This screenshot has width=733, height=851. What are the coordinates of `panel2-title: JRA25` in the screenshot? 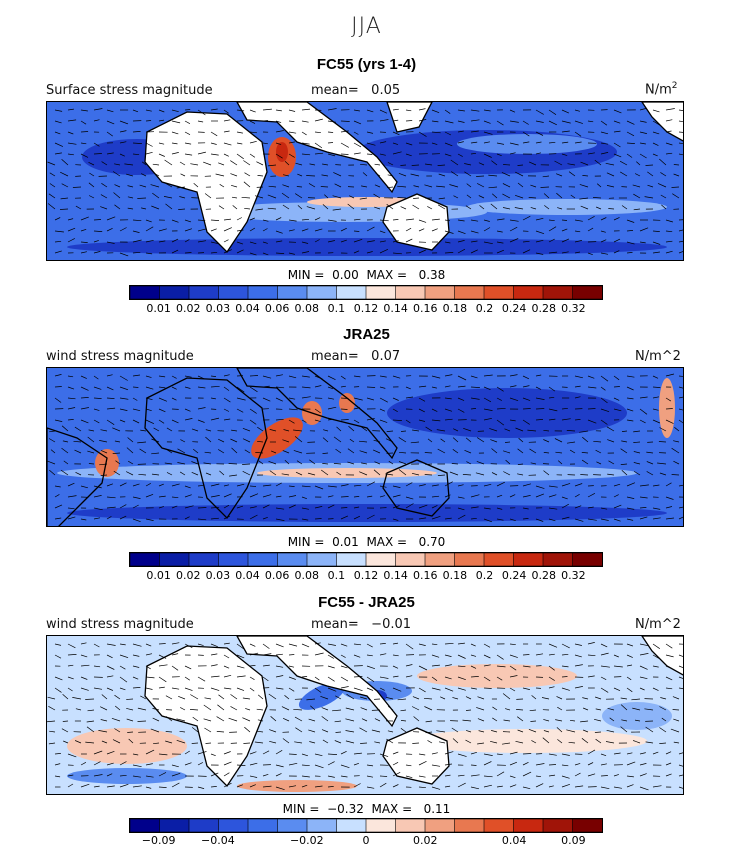 It's located at (366, 334).